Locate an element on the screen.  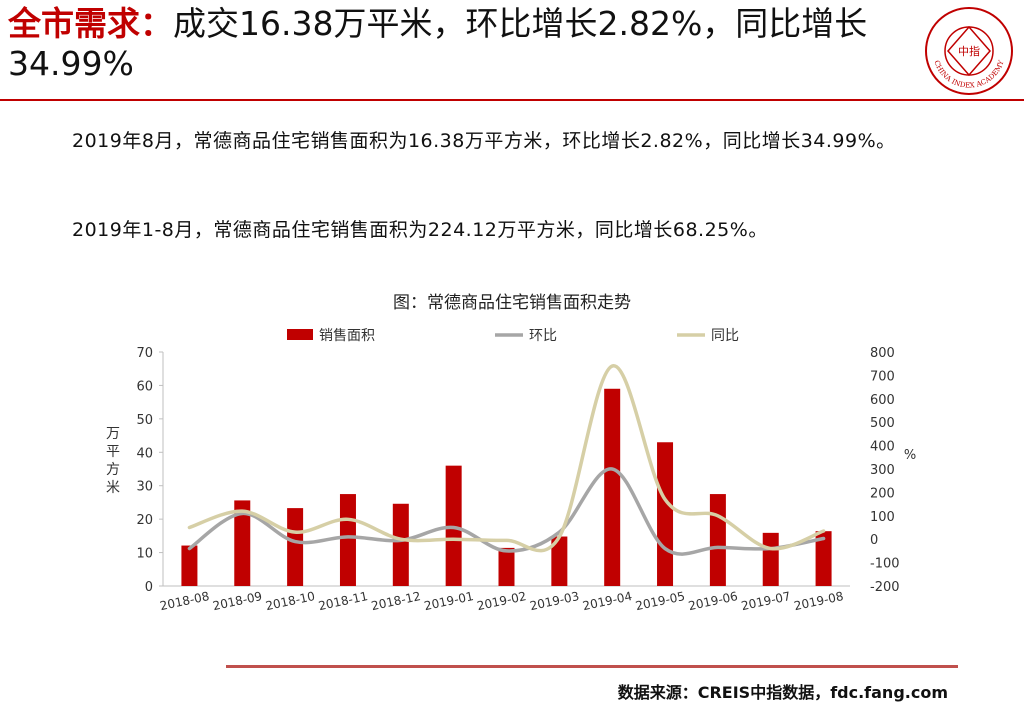
x-tick-label: 2019-07 is located at coordinates (766, 601).